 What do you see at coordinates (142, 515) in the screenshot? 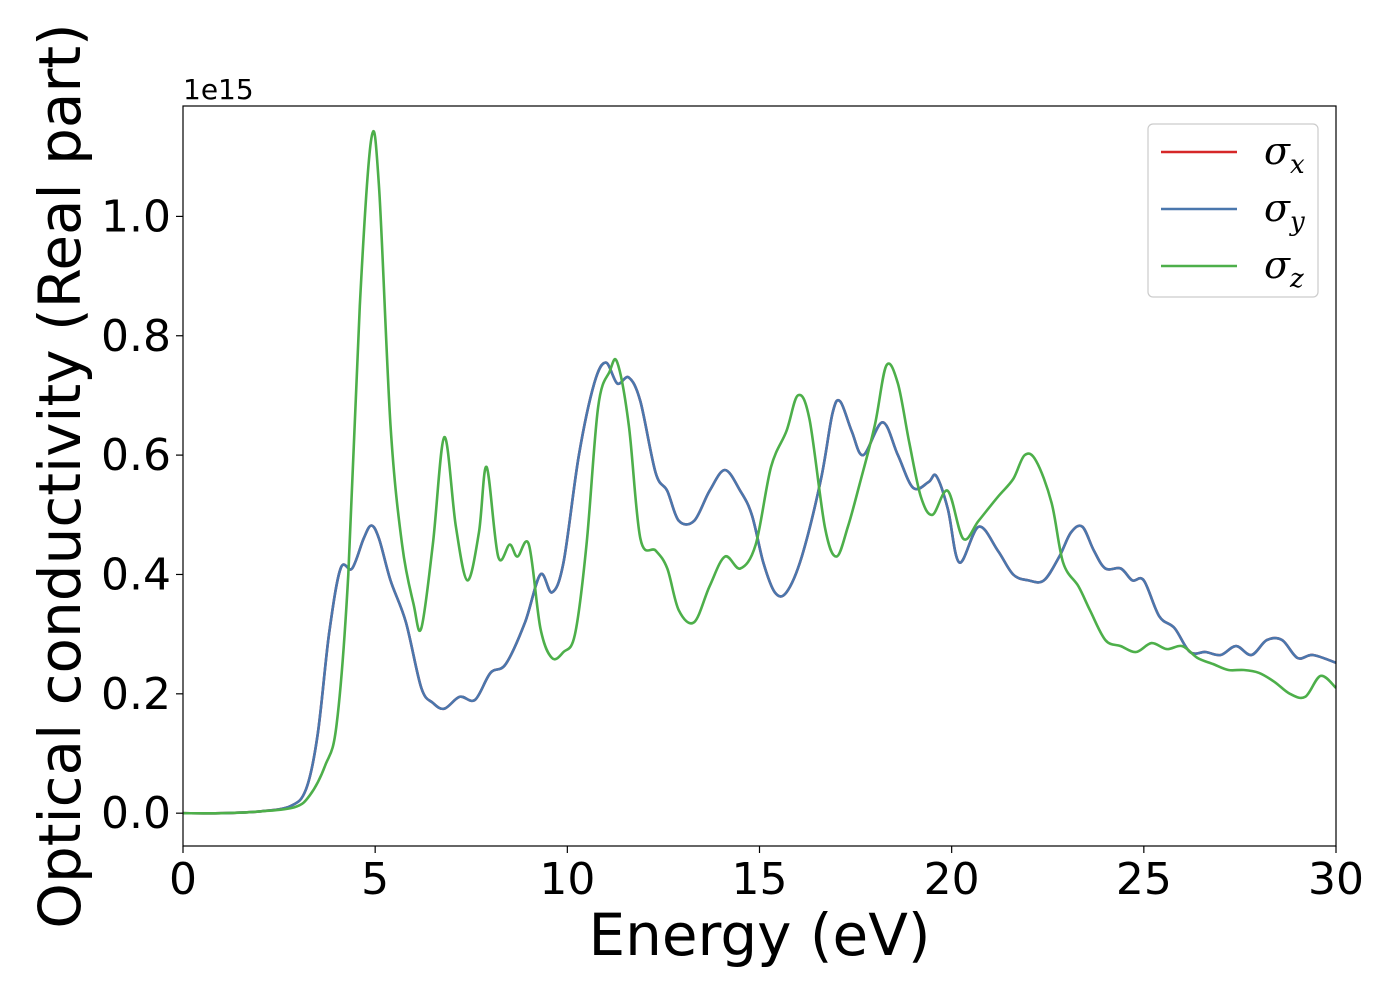
I see `y-axis-ticks: 0.0 0.2 0.4 0.6 0.8 1.0` at bounding box center [142, 515].